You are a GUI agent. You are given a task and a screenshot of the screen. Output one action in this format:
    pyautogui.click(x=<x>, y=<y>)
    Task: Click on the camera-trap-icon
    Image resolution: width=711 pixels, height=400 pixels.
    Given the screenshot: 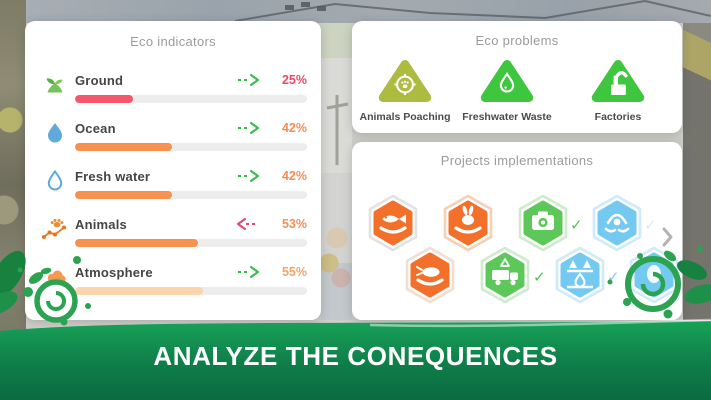 What is the action you would take?
    pyautogui.click(x=543, y=223)
    